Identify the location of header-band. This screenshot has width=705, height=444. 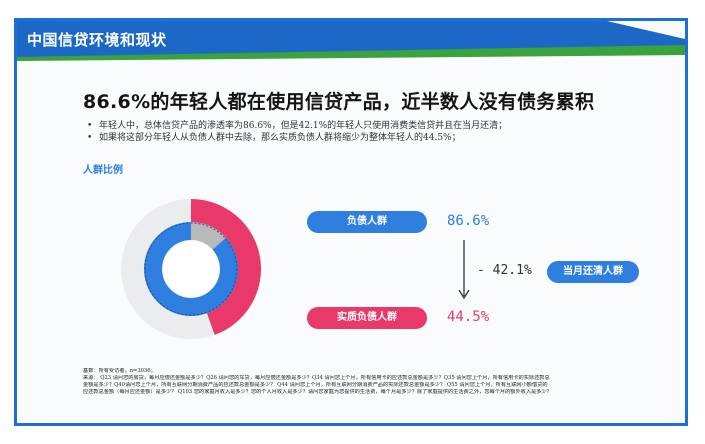
(351, 41).